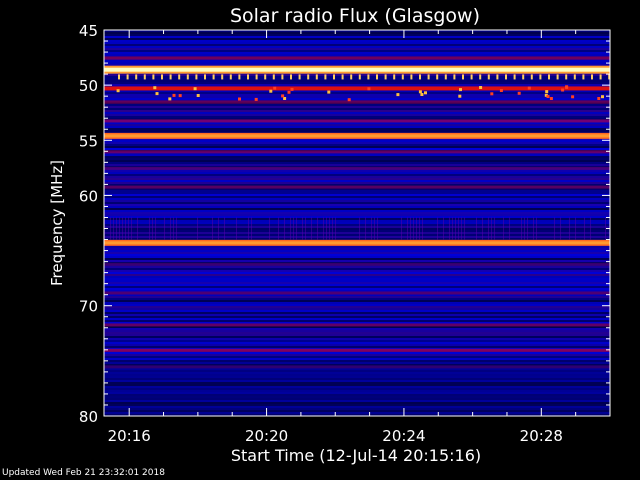  Describe the element at coordinates (88, 86) in the screenshot. I see `y-tick-label: 50` at that location.